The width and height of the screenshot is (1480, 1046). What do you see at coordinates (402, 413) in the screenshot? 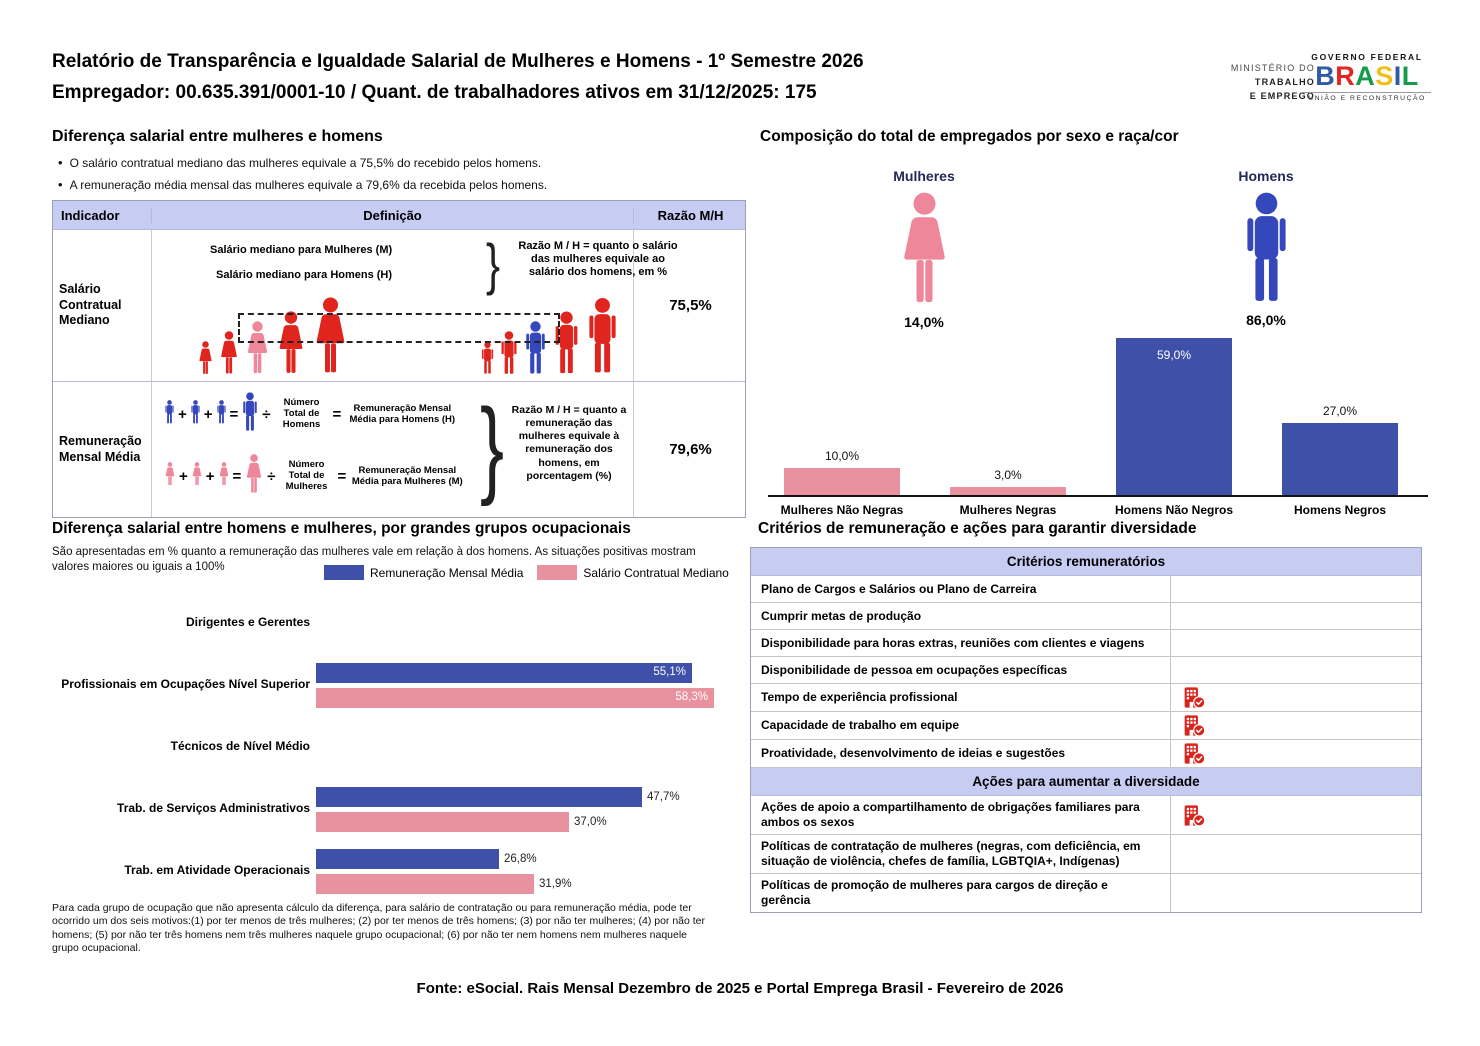
I see `men-result-label: Remuneração Mensal Média para Homens (H)` at bounding box center [402, 413].